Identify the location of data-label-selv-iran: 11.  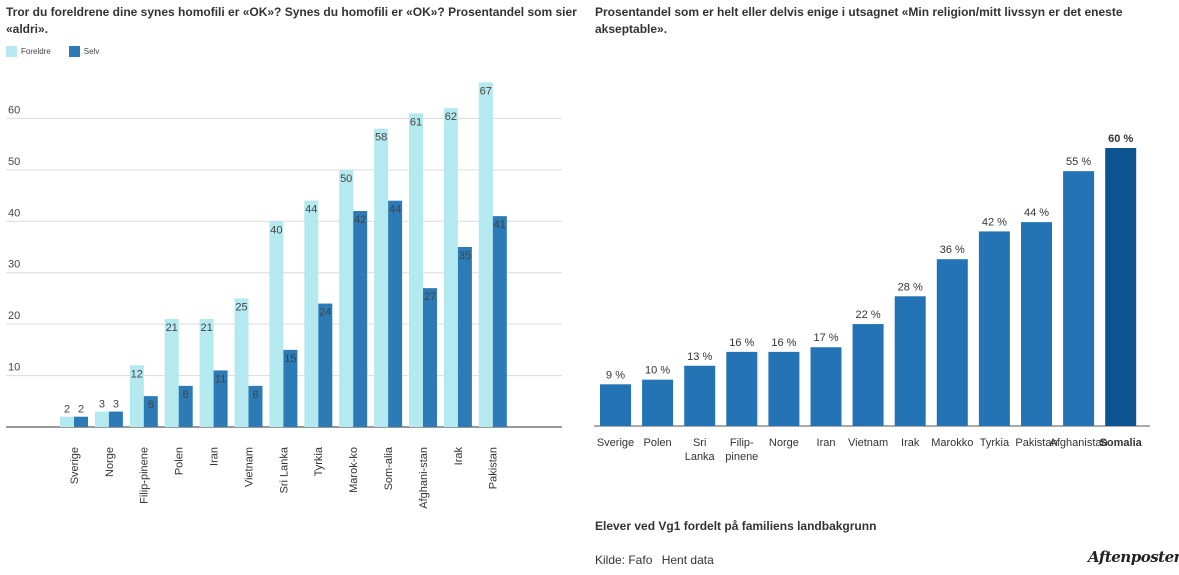
(220, 379).